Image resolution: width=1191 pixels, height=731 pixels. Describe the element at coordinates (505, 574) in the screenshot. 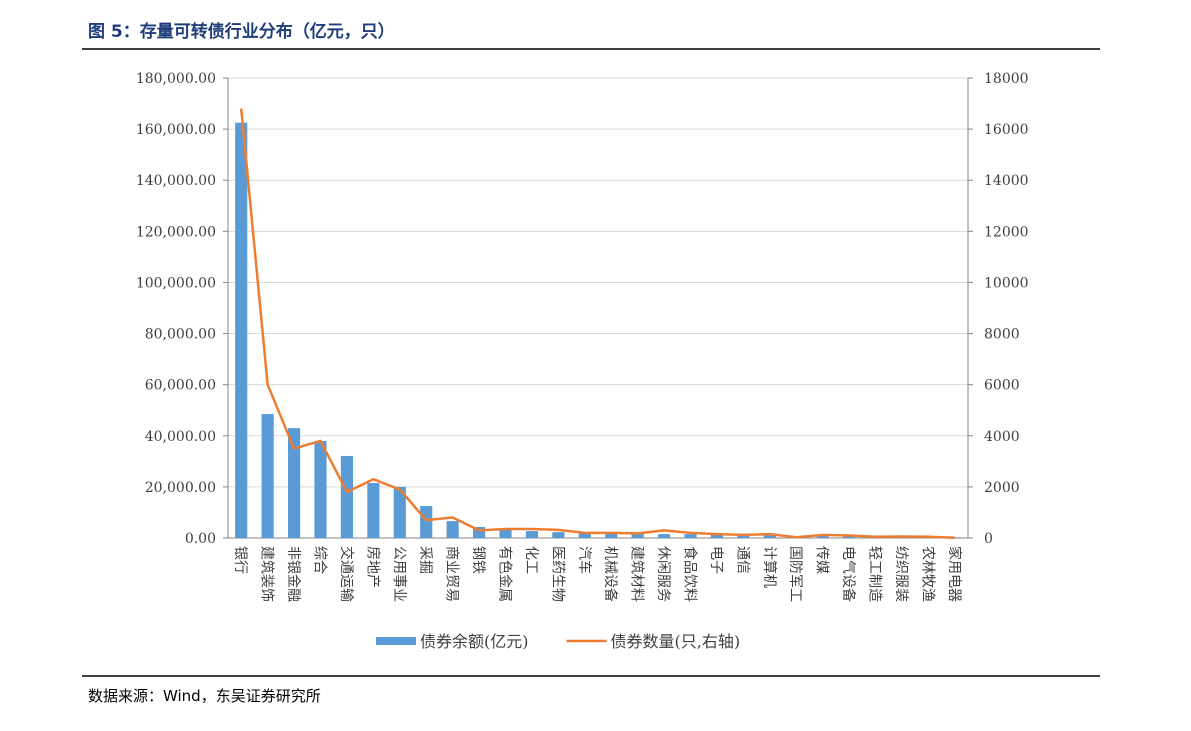

I see `x-tick-label: 有色金属` at that location.